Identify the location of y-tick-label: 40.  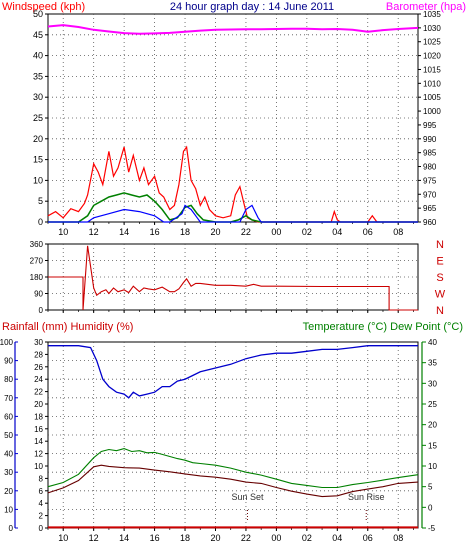
(38, 56).